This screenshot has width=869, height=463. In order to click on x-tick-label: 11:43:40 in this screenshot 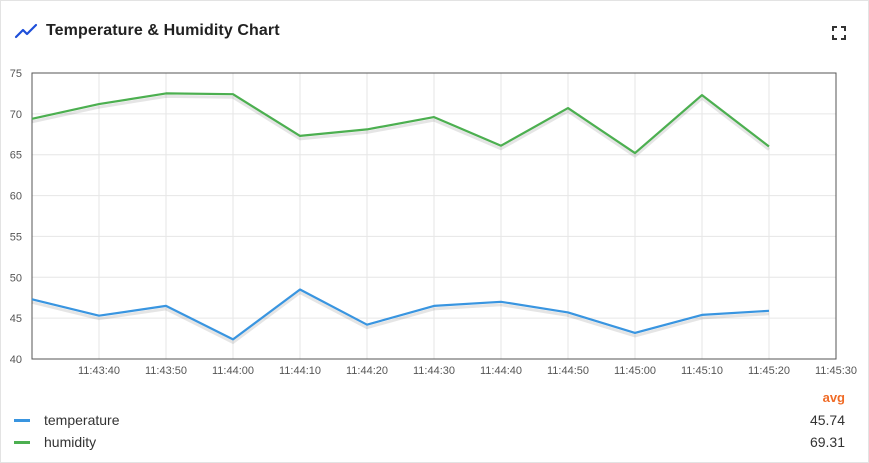, I will do `click(99, 371)`.